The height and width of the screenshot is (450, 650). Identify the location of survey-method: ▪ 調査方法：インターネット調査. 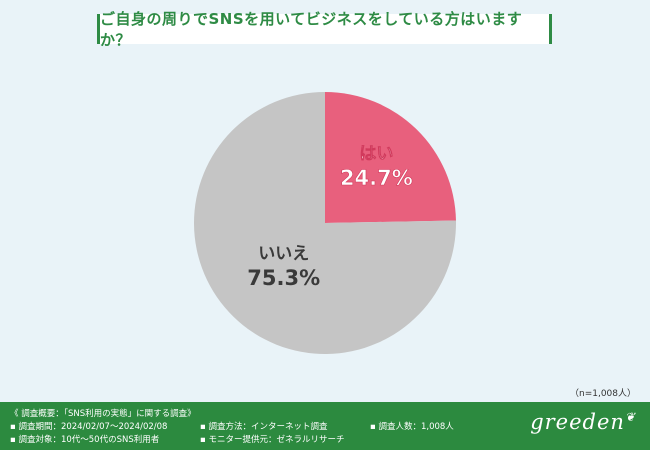
(264, 427).